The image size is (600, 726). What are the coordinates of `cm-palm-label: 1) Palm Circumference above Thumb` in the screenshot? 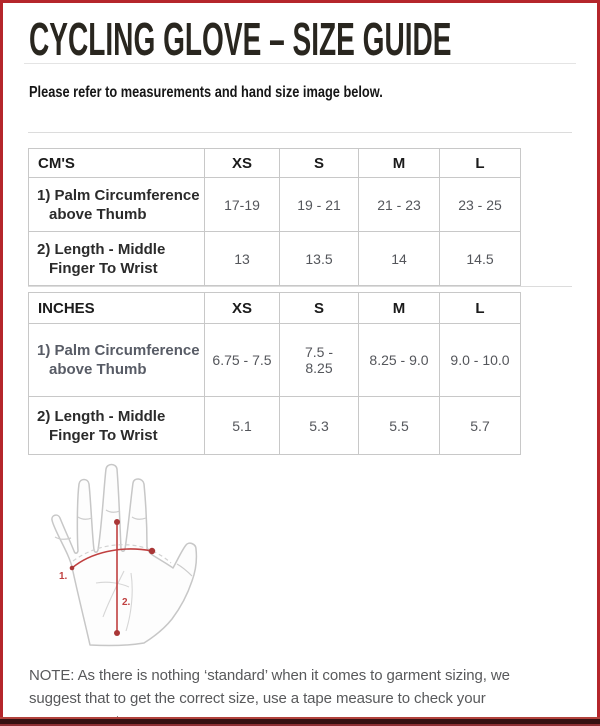 It's located at (116, 204).